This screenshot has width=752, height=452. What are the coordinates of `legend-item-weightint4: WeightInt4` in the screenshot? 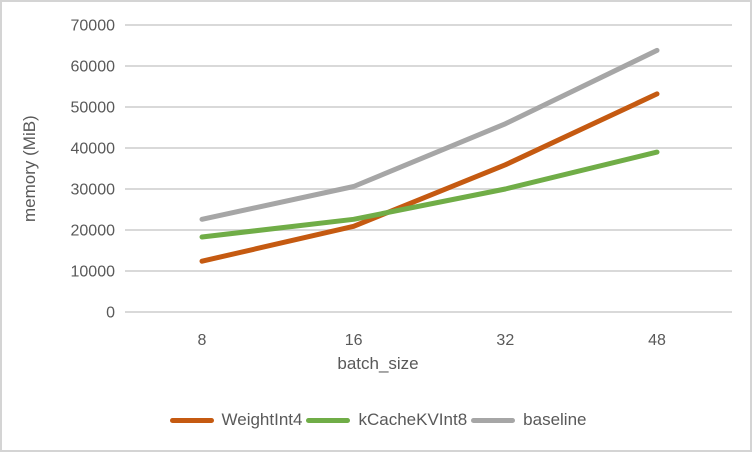 It's located at (236, 420).